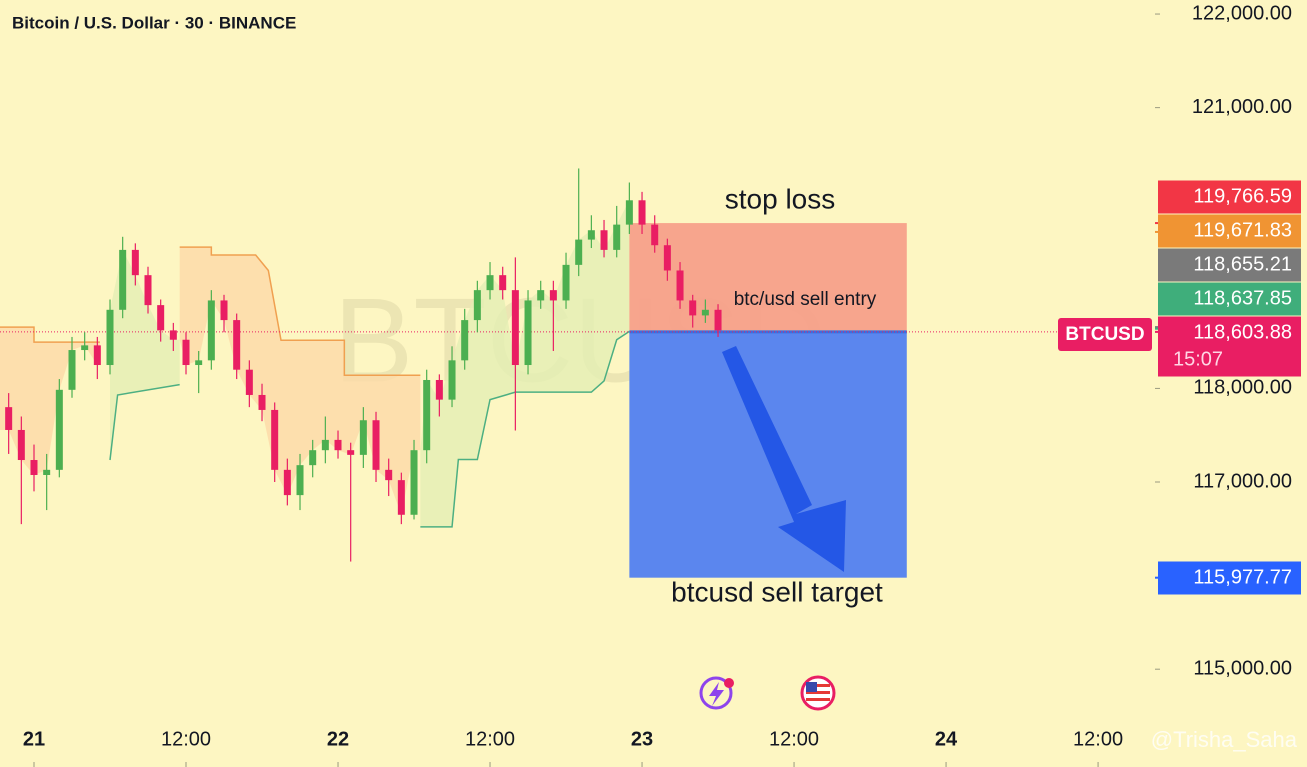  Describe the element at coordinates (1242, 668) in the screenshot. I see `y-tick-label: 115,000.00` at that location.